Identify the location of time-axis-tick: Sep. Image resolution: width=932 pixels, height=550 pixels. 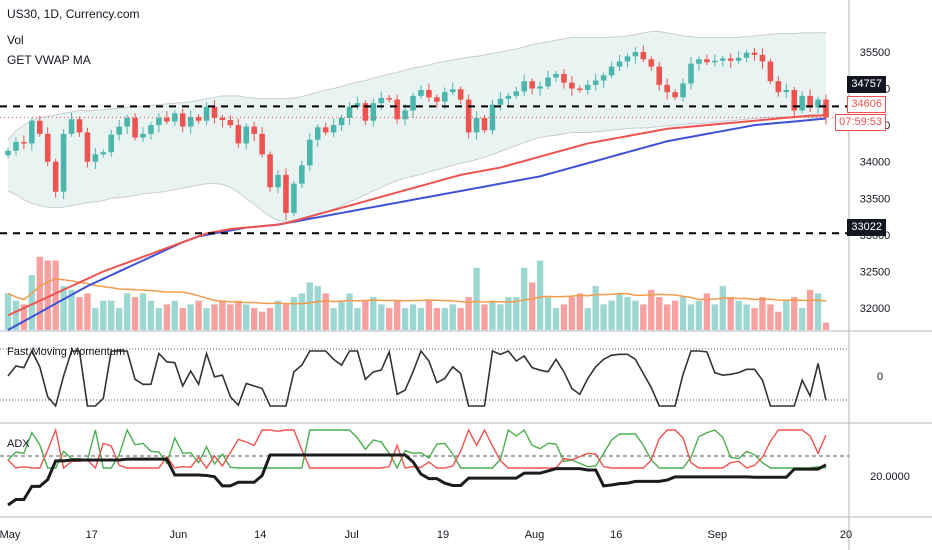
(718, 535).